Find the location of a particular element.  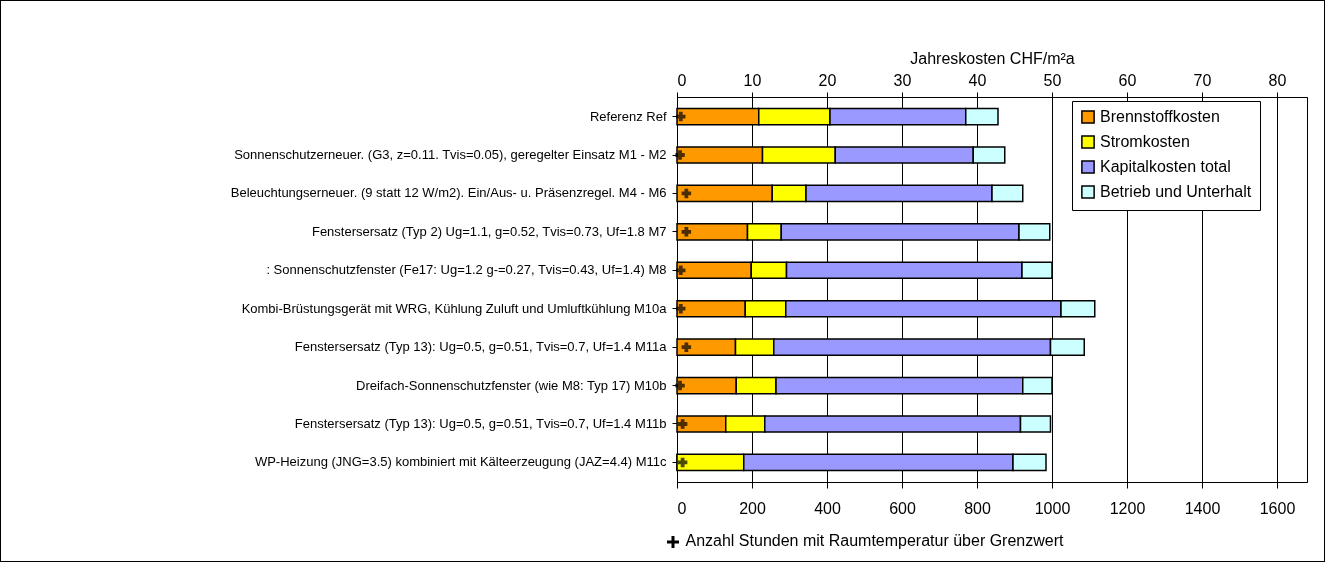

y-tick-label: Kombi-Brüstungsgerät mit WRG, Kühlung Zuluft und Umluftkühlung M10a is located at coordinates (454, 308).